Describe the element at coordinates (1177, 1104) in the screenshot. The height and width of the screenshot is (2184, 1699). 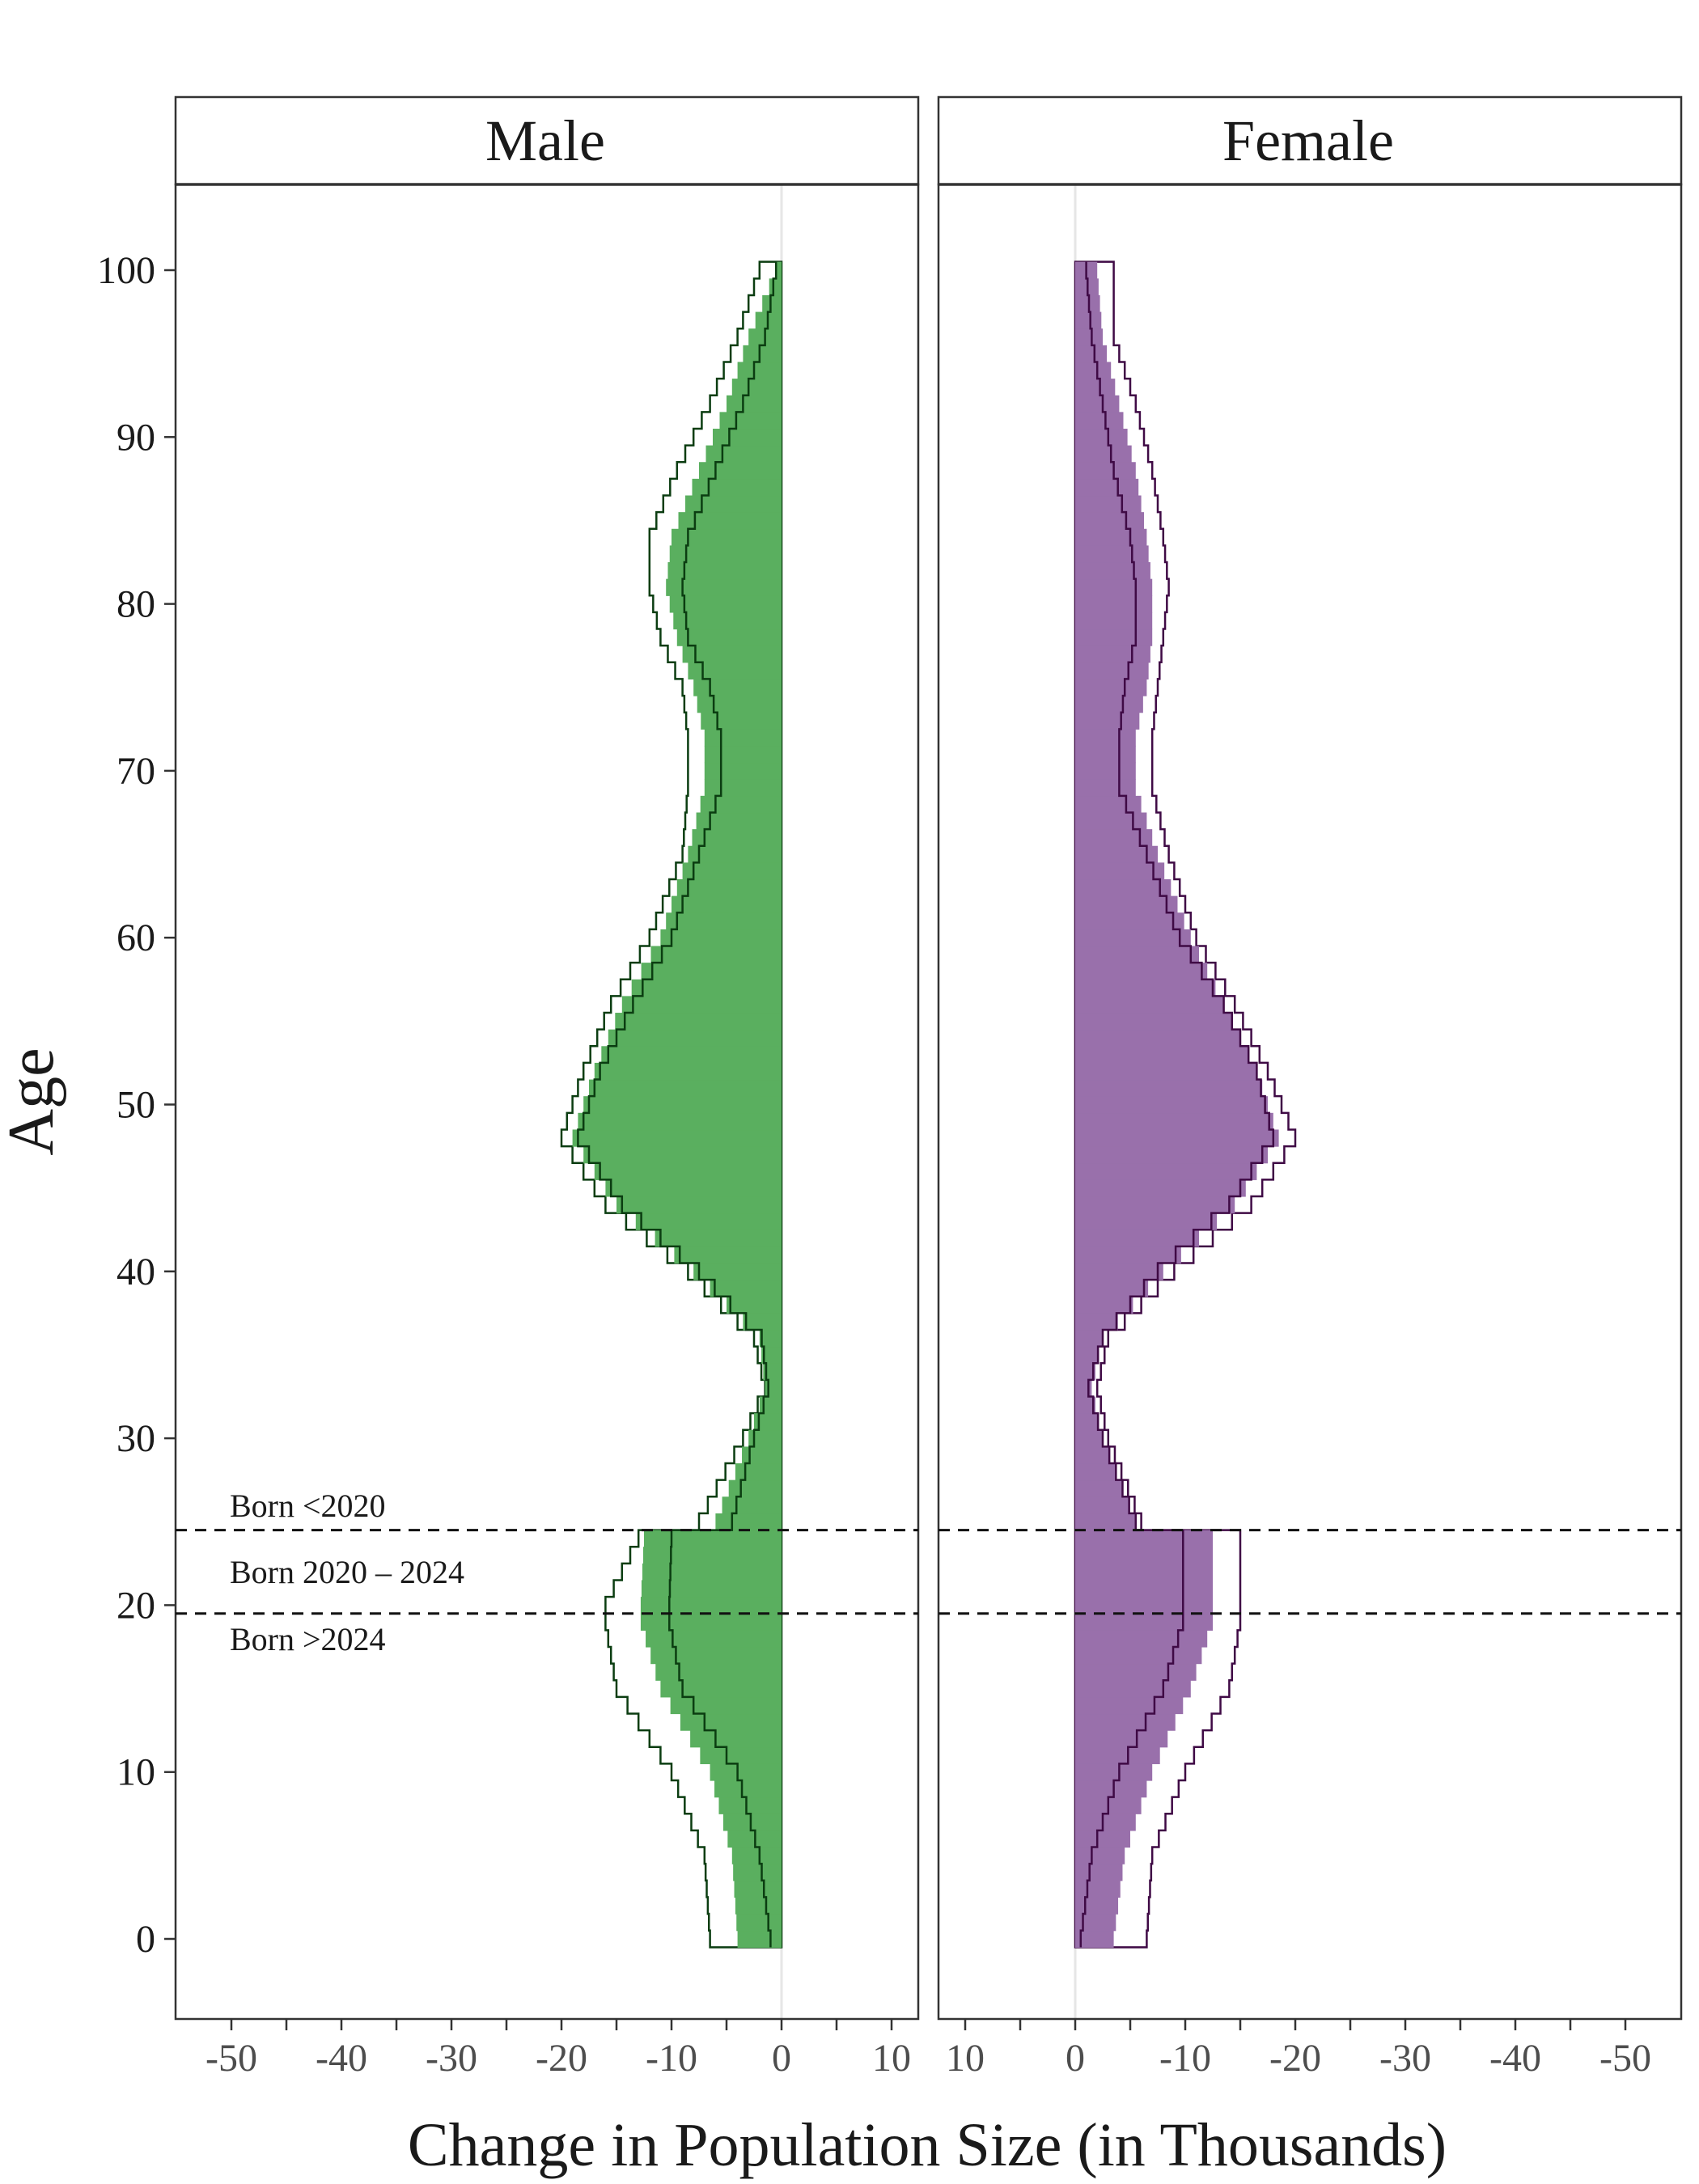
I see `female-step-line` at that location.